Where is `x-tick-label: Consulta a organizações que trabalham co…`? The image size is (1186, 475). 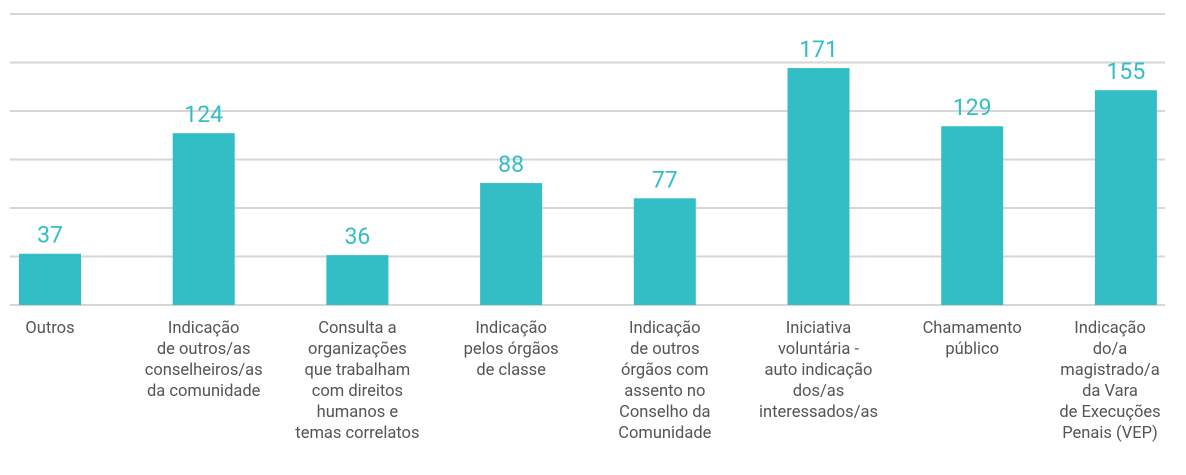 x-tick-label: Consulta a organizações que trabalham co… is located at coordinates (357, 381).